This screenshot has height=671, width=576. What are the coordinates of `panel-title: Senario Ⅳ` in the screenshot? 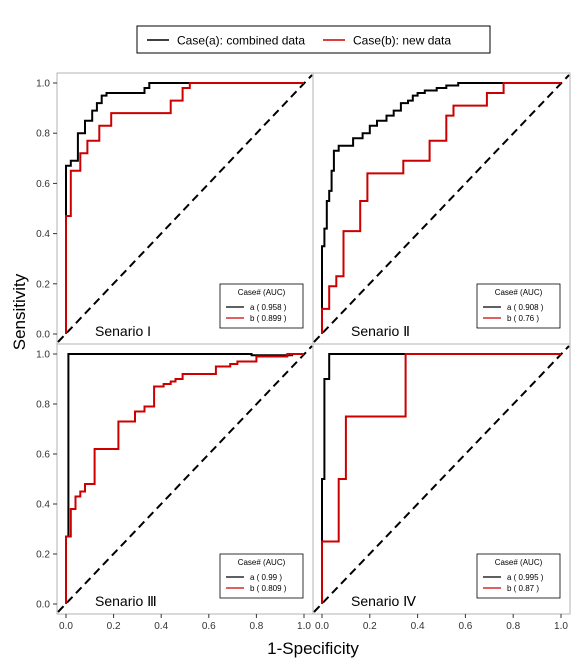 It's located at (383, 601).